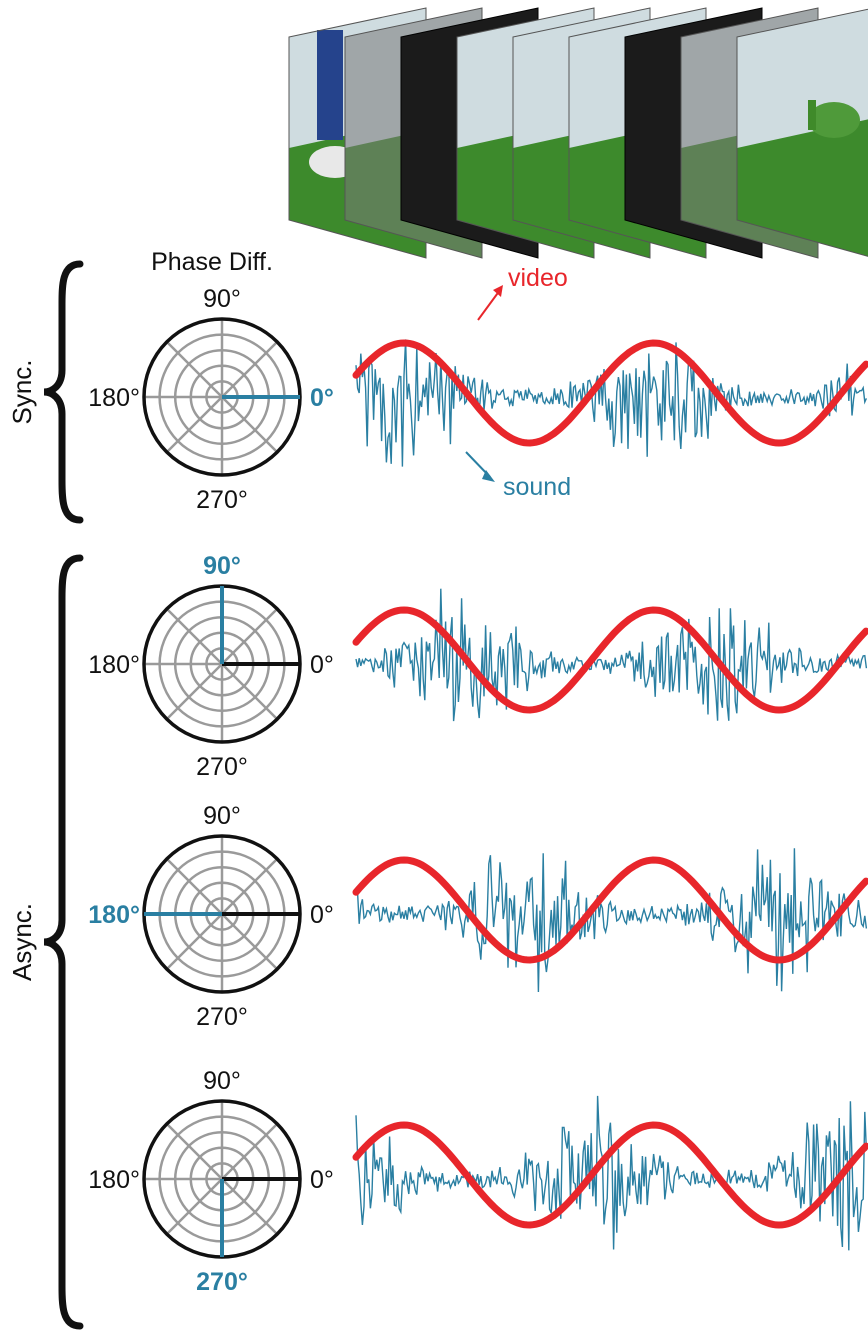 The width and height of the screenshot is (868, 1336). What do you see at coordinates (63, 942) in the screenshot?
I see `async-brace` at bounding box center [63, 942].